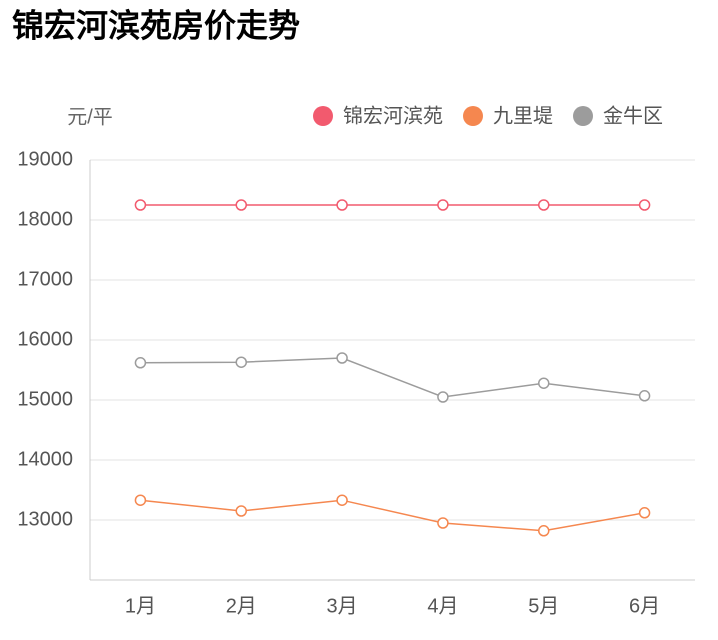  What do you see at coordinates (45, 459) in the screenshot?
I see `y-tick-label: 14000` at bounding box center [45, 459].